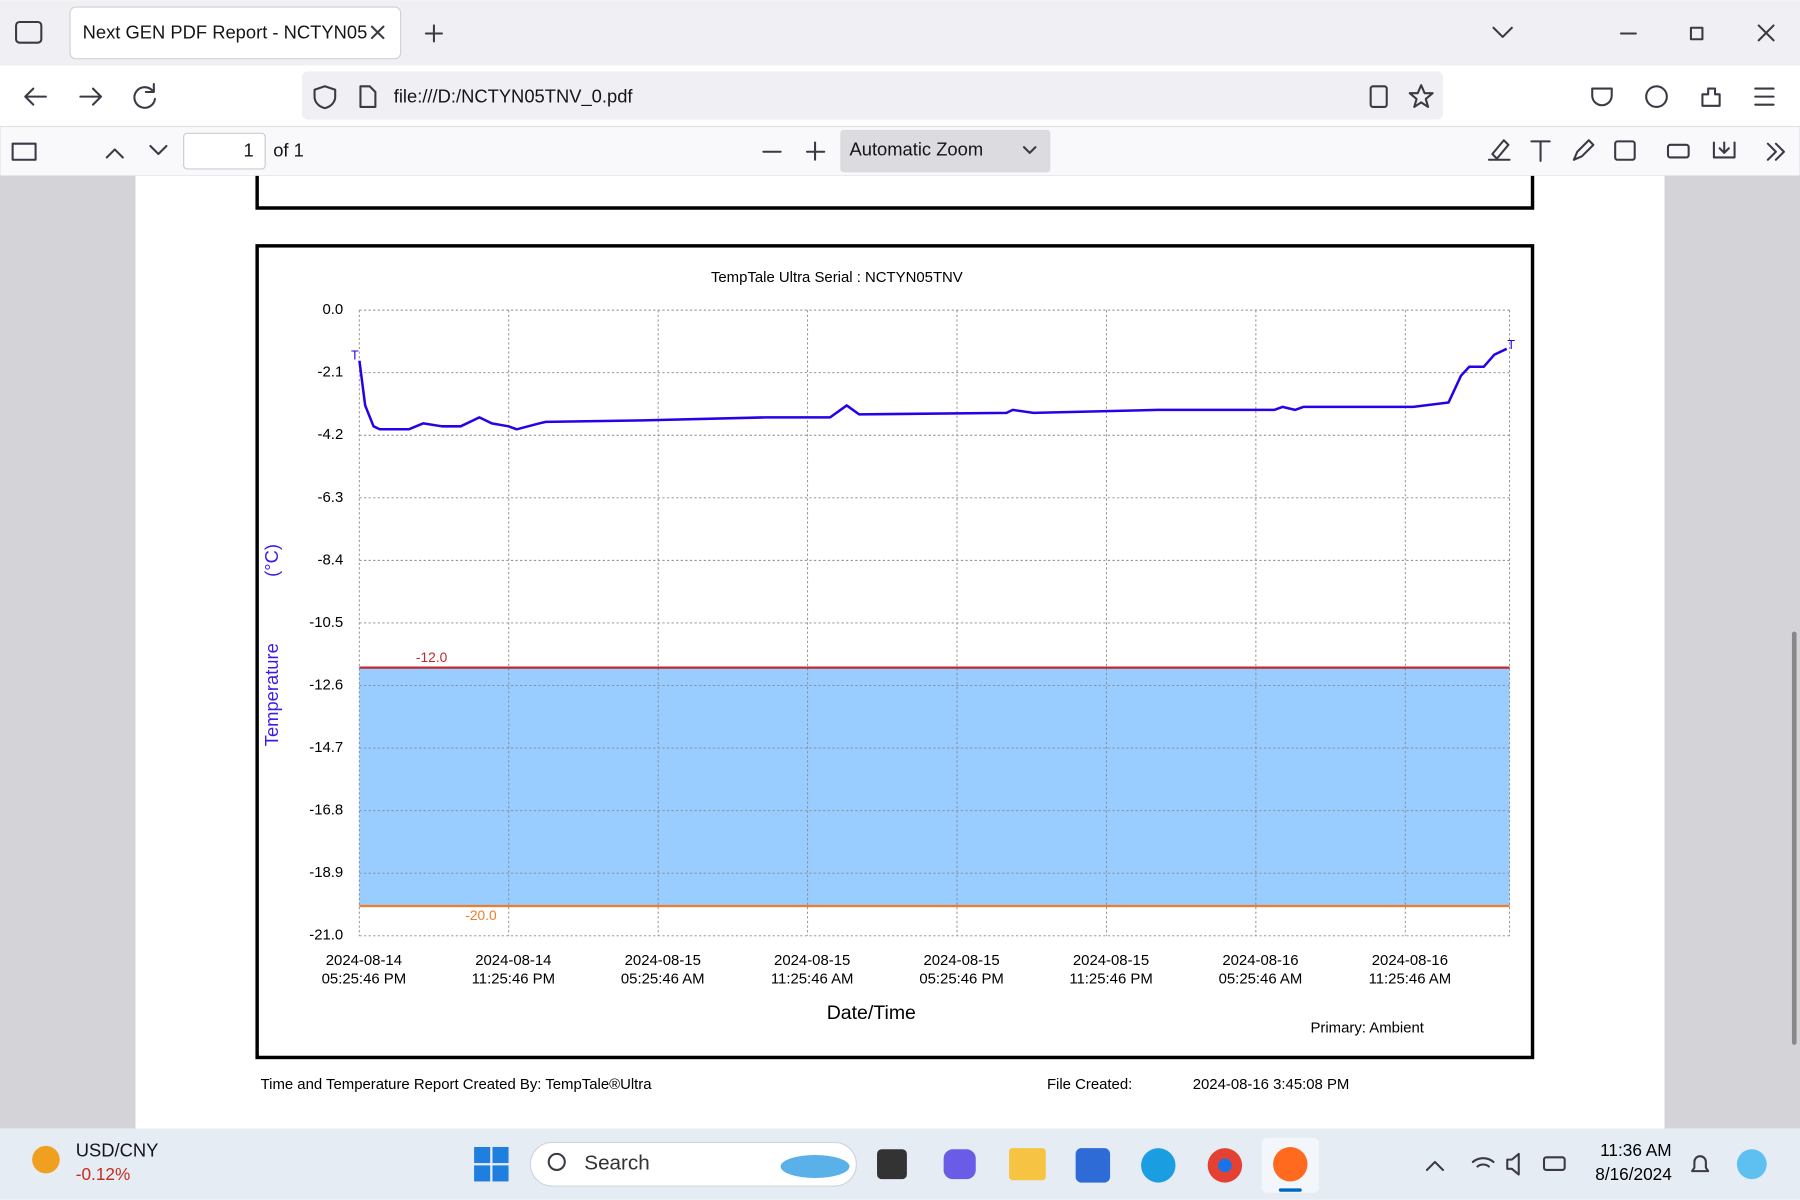  Describe the element at coordinates (1554, 1163) in the screenshot. I see `battery` at that location.